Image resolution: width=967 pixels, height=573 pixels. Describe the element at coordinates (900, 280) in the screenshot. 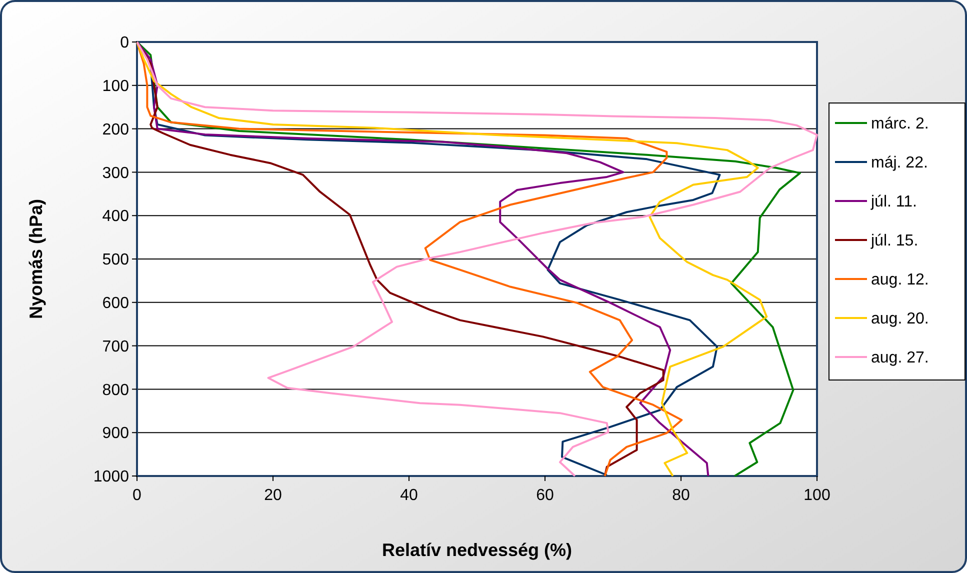

I see `legend-label: aug. 12.` at that location.